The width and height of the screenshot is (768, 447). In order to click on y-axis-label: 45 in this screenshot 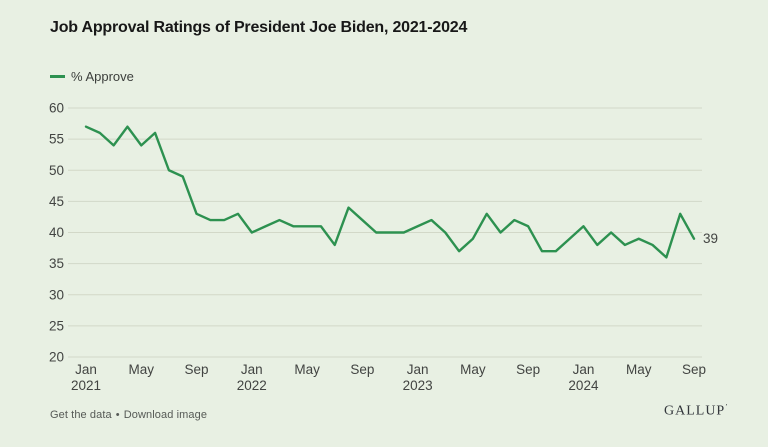, I will do `click(56, 201)`.